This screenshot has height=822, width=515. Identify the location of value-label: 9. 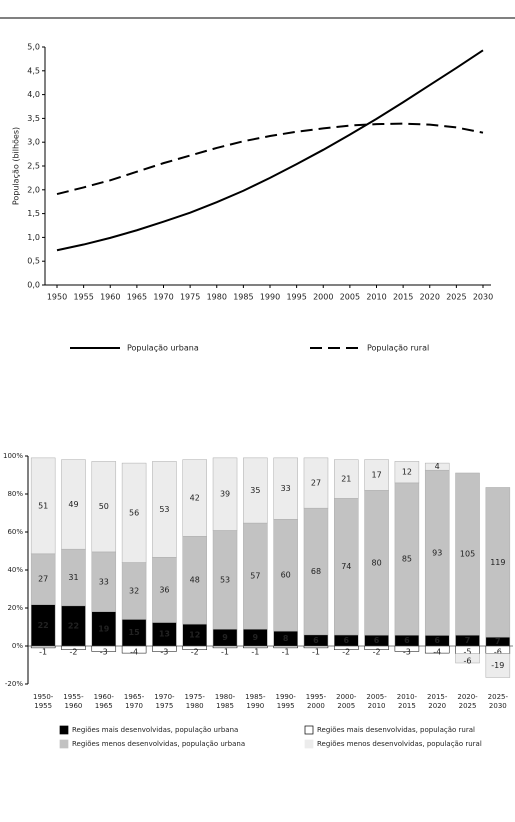
(225, 637).